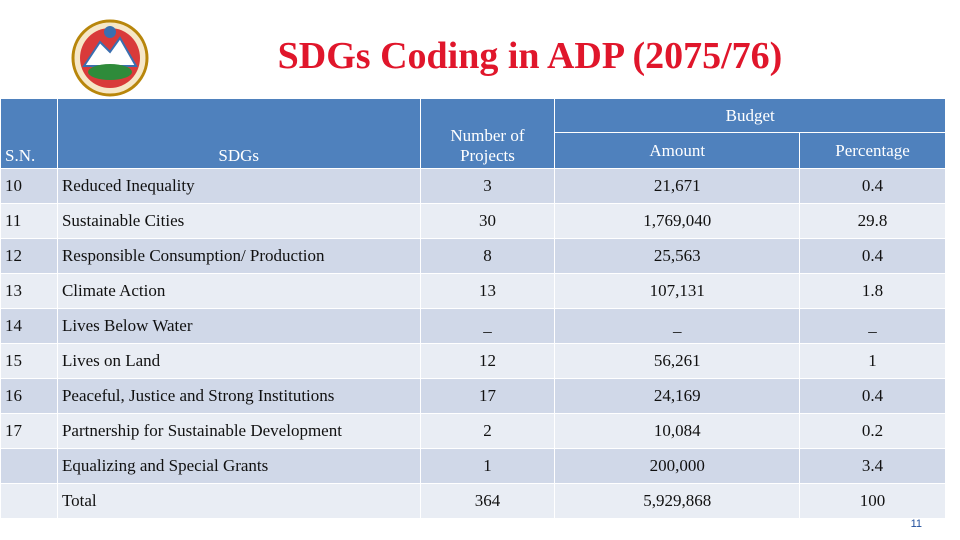 The width and height of the screenshot is (960, 540). Describe the element at coordinates (29, 186) in the screenshot. I see `table-cell: 10` at that location.